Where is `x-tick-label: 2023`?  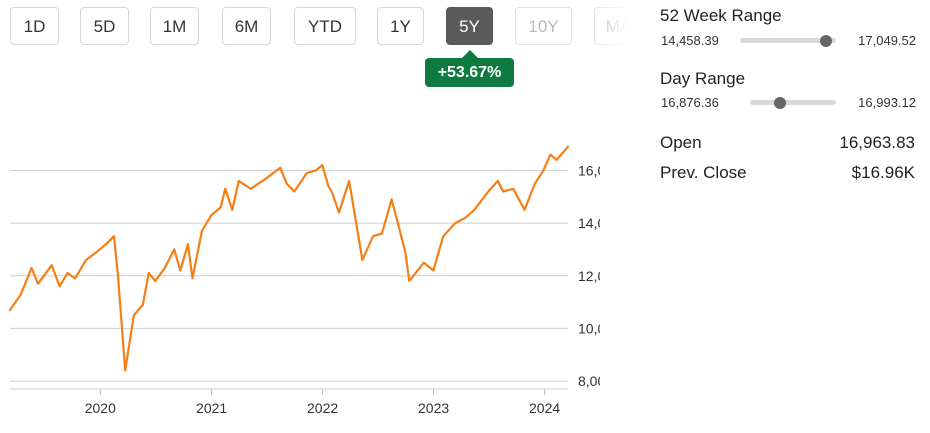
x-tick-label: 2023 is located at coordinates (433, 408).